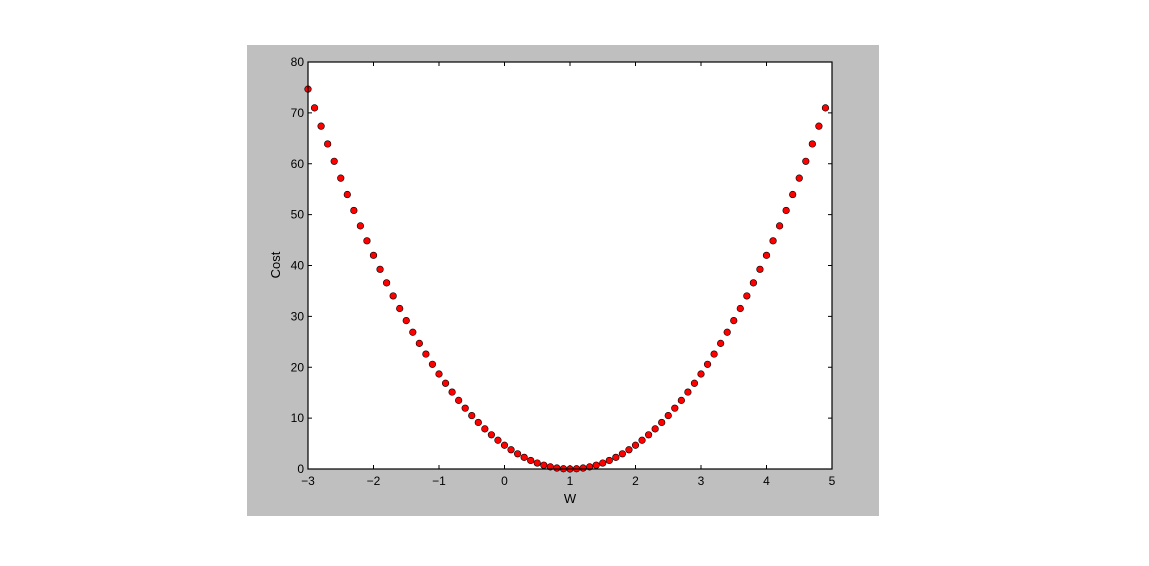 This screenshot has height=566, width=1149. I want to click on y-axis-label: Cost, so click(275, 264).